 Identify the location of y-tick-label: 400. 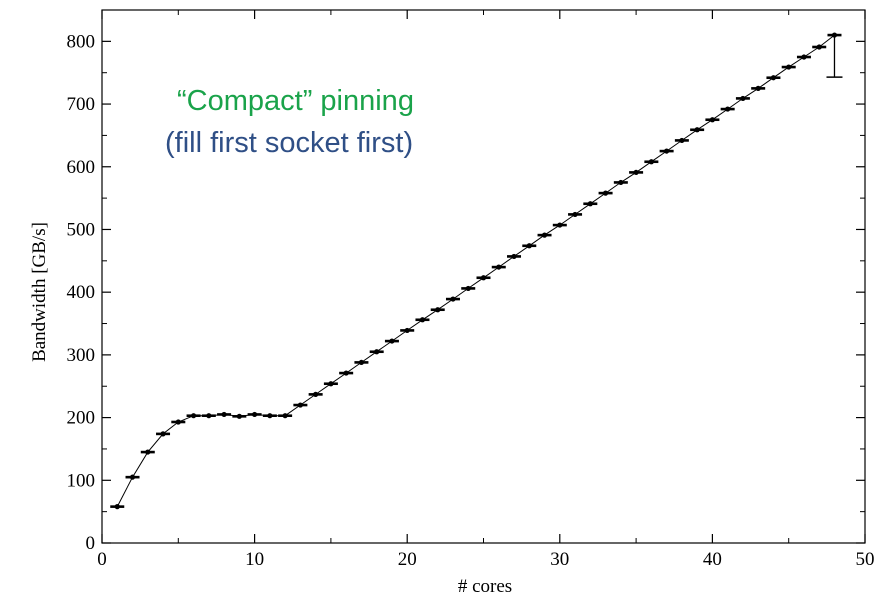
(81, 292).